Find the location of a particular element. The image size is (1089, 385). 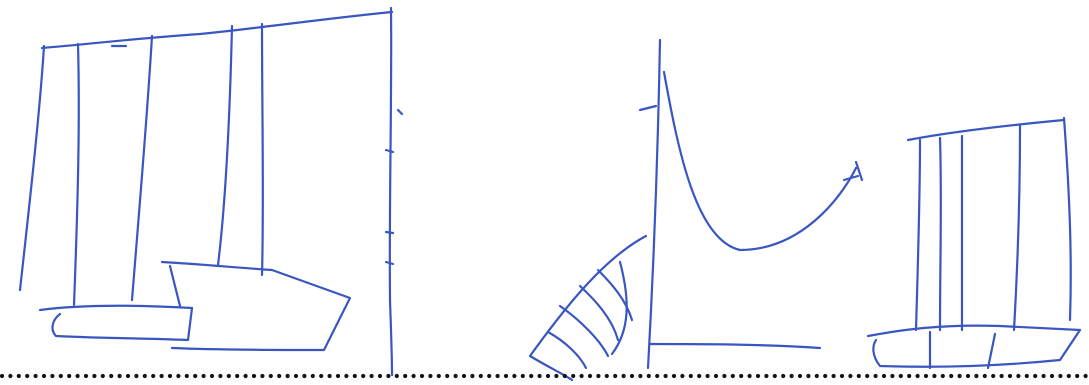

roof-line is located at coordinates (217, 30).